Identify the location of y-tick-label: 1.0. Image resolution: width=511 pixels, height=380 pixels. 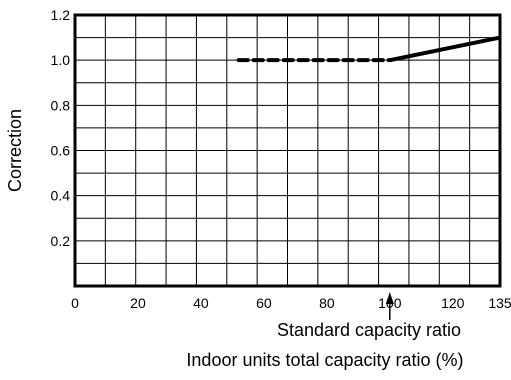
(61, 60).